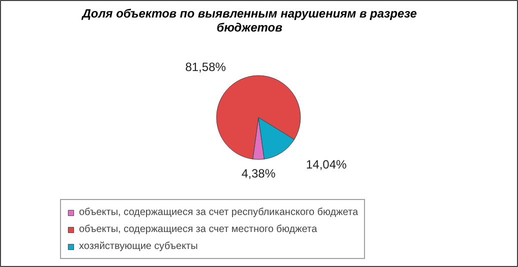 This screenshot has width=518, height=267. I want to click on legend-label: хозяйствующие субъекты, so click(138, 246).